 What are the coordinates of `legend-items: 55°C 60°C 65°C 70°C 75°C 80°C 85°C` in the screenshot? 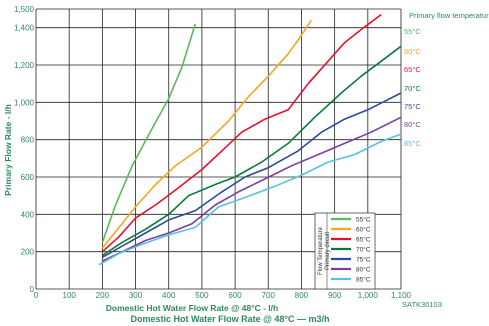 It's located at (351, 250).